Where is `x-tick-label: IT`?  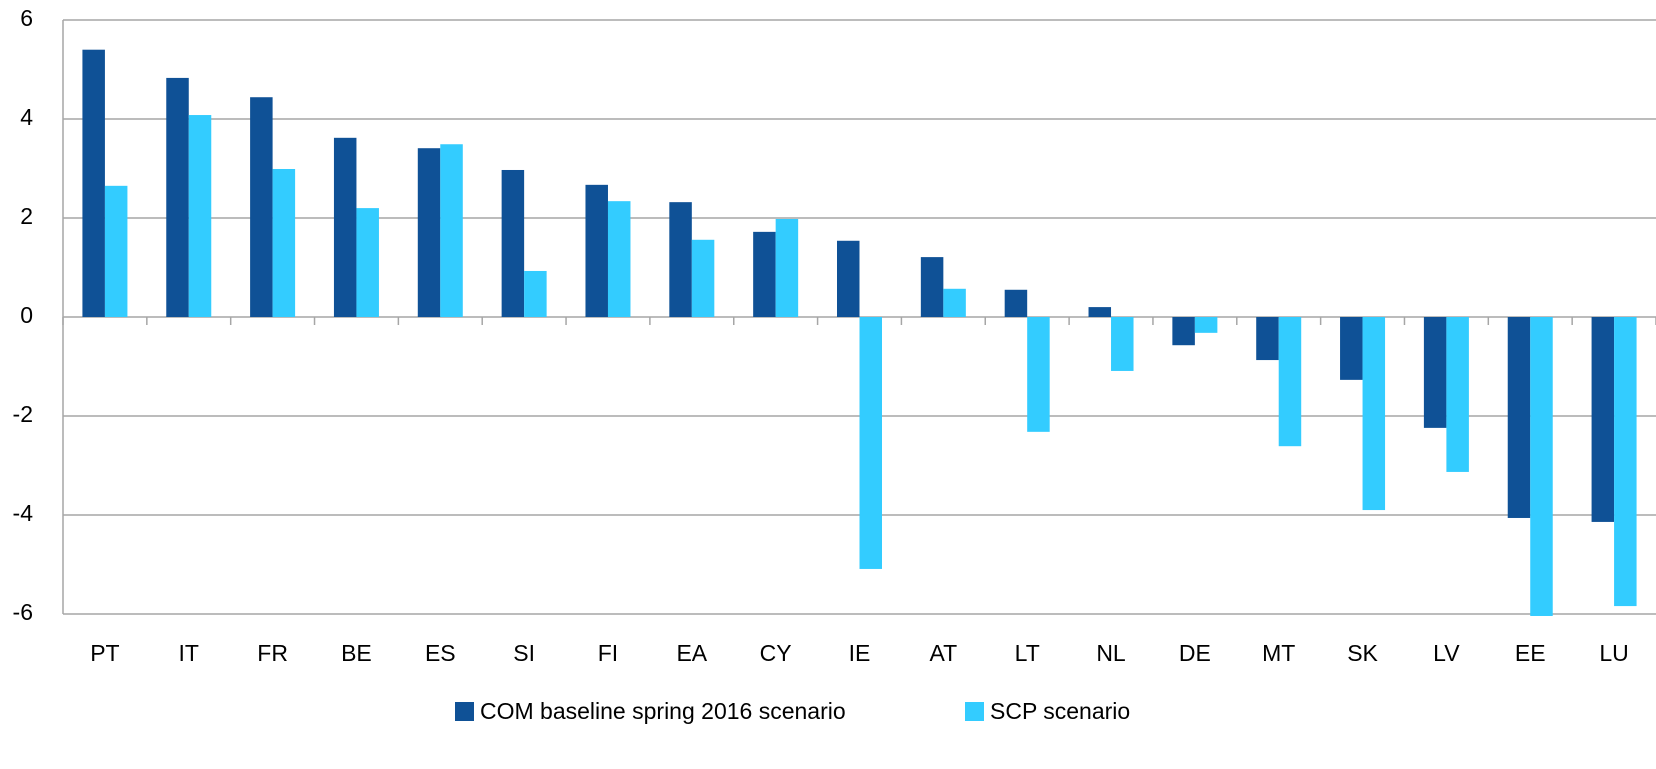 x-tick-label: IT is located at coordinates (189, 653).